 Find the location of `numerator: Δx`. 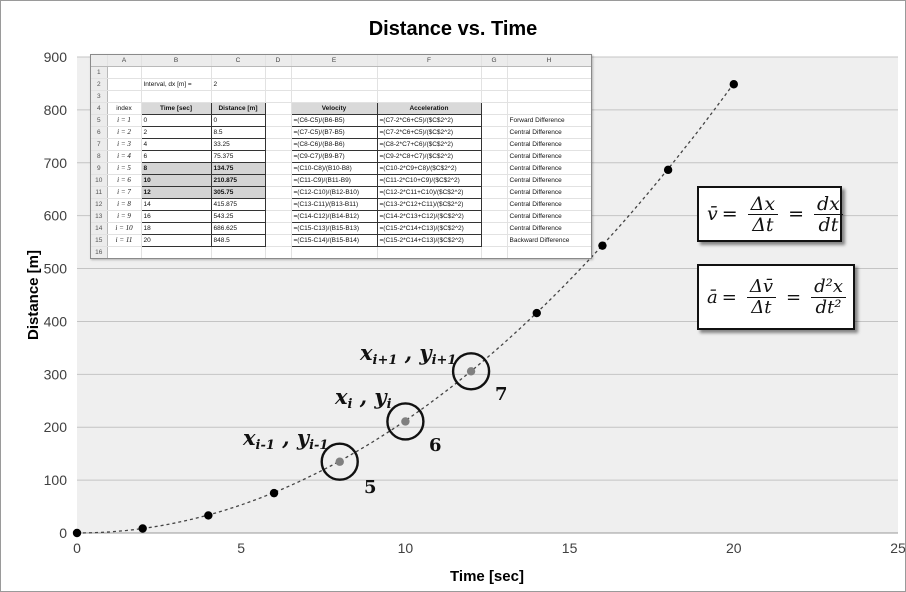

numerator: Δx is located at coordinates (763, 204).